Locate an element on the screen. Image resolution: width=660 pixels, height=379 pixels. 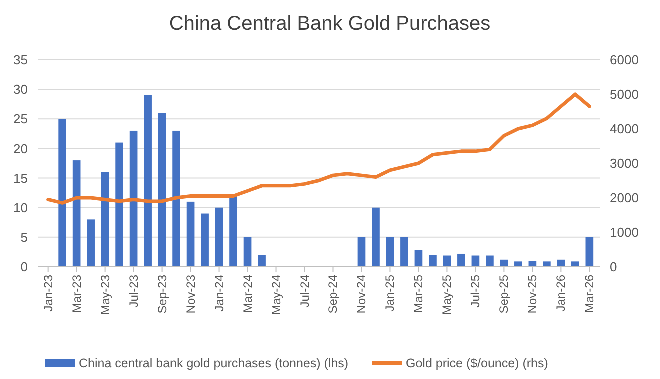
y2-tick-label: 0 is located at coordinates (614, 267).